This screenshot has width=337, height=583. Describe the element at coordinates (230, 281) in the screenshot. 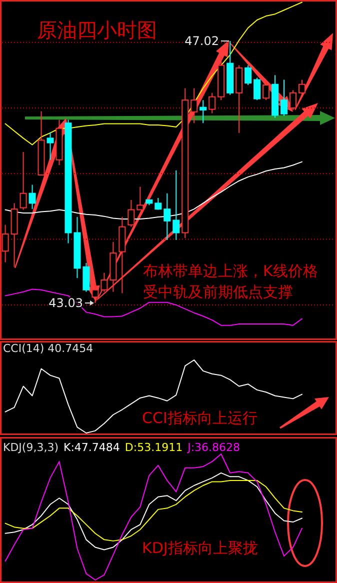

I see `annotation: 布林带单边上涨，K线价格受中轨及前期低点支撑` at that location.